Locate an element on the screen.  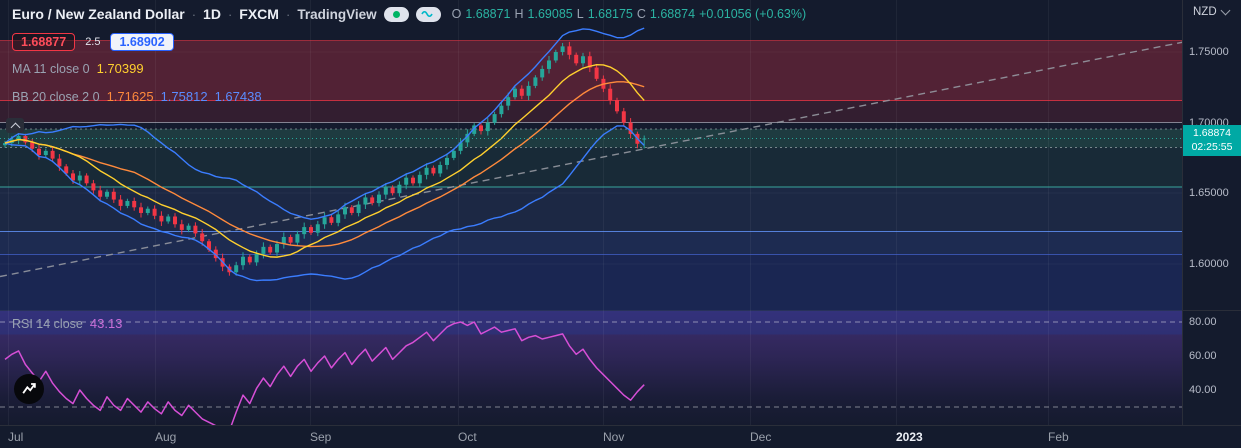
green-dot-icon is located at coordinates (396, 14).